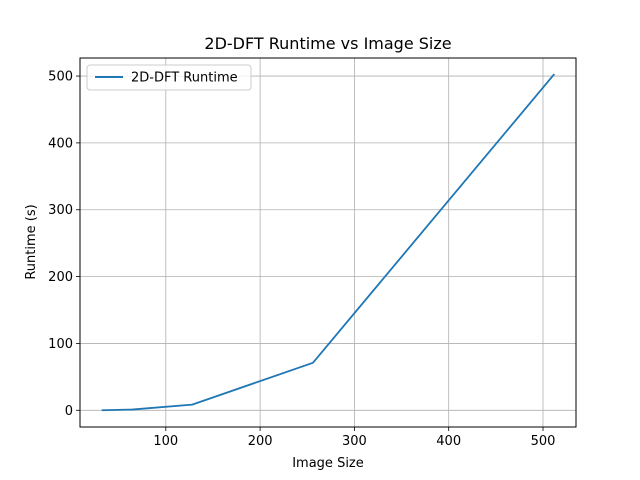 This screenshot has height=480, width=640. I want to click on y-tick-label: 200, so click(60, 277).